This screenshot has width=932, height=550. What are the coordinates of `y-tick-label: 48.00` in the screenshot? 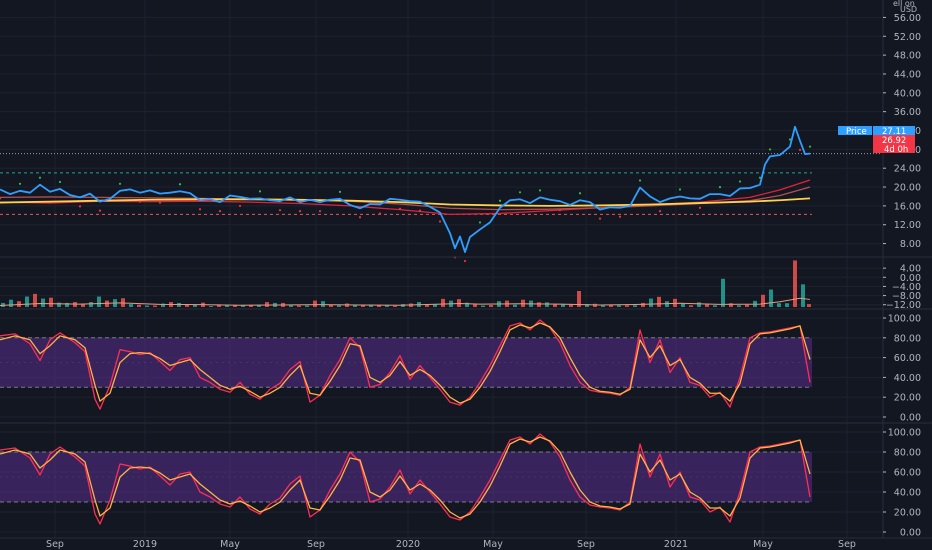 It's located at (907, 56).